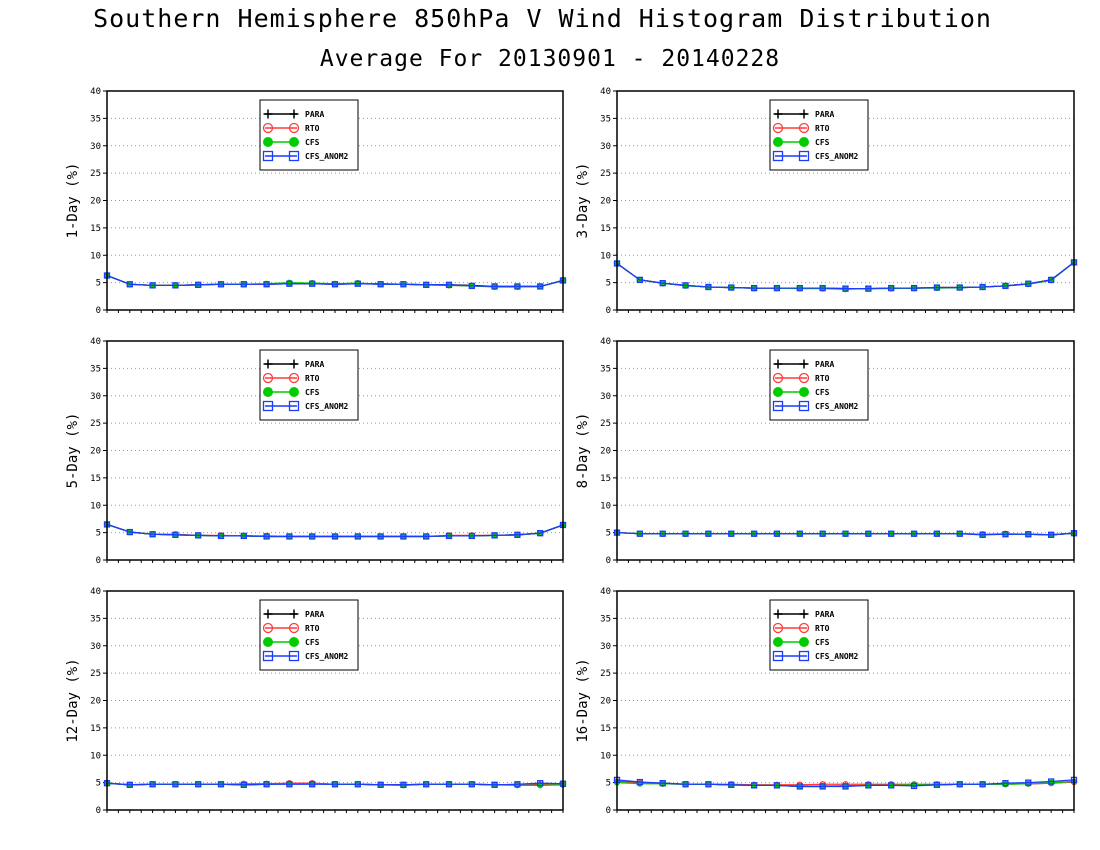  Describe the element at coordinates (605, 452) in the screenshot. I see `y-tick-label: 20` at that location.